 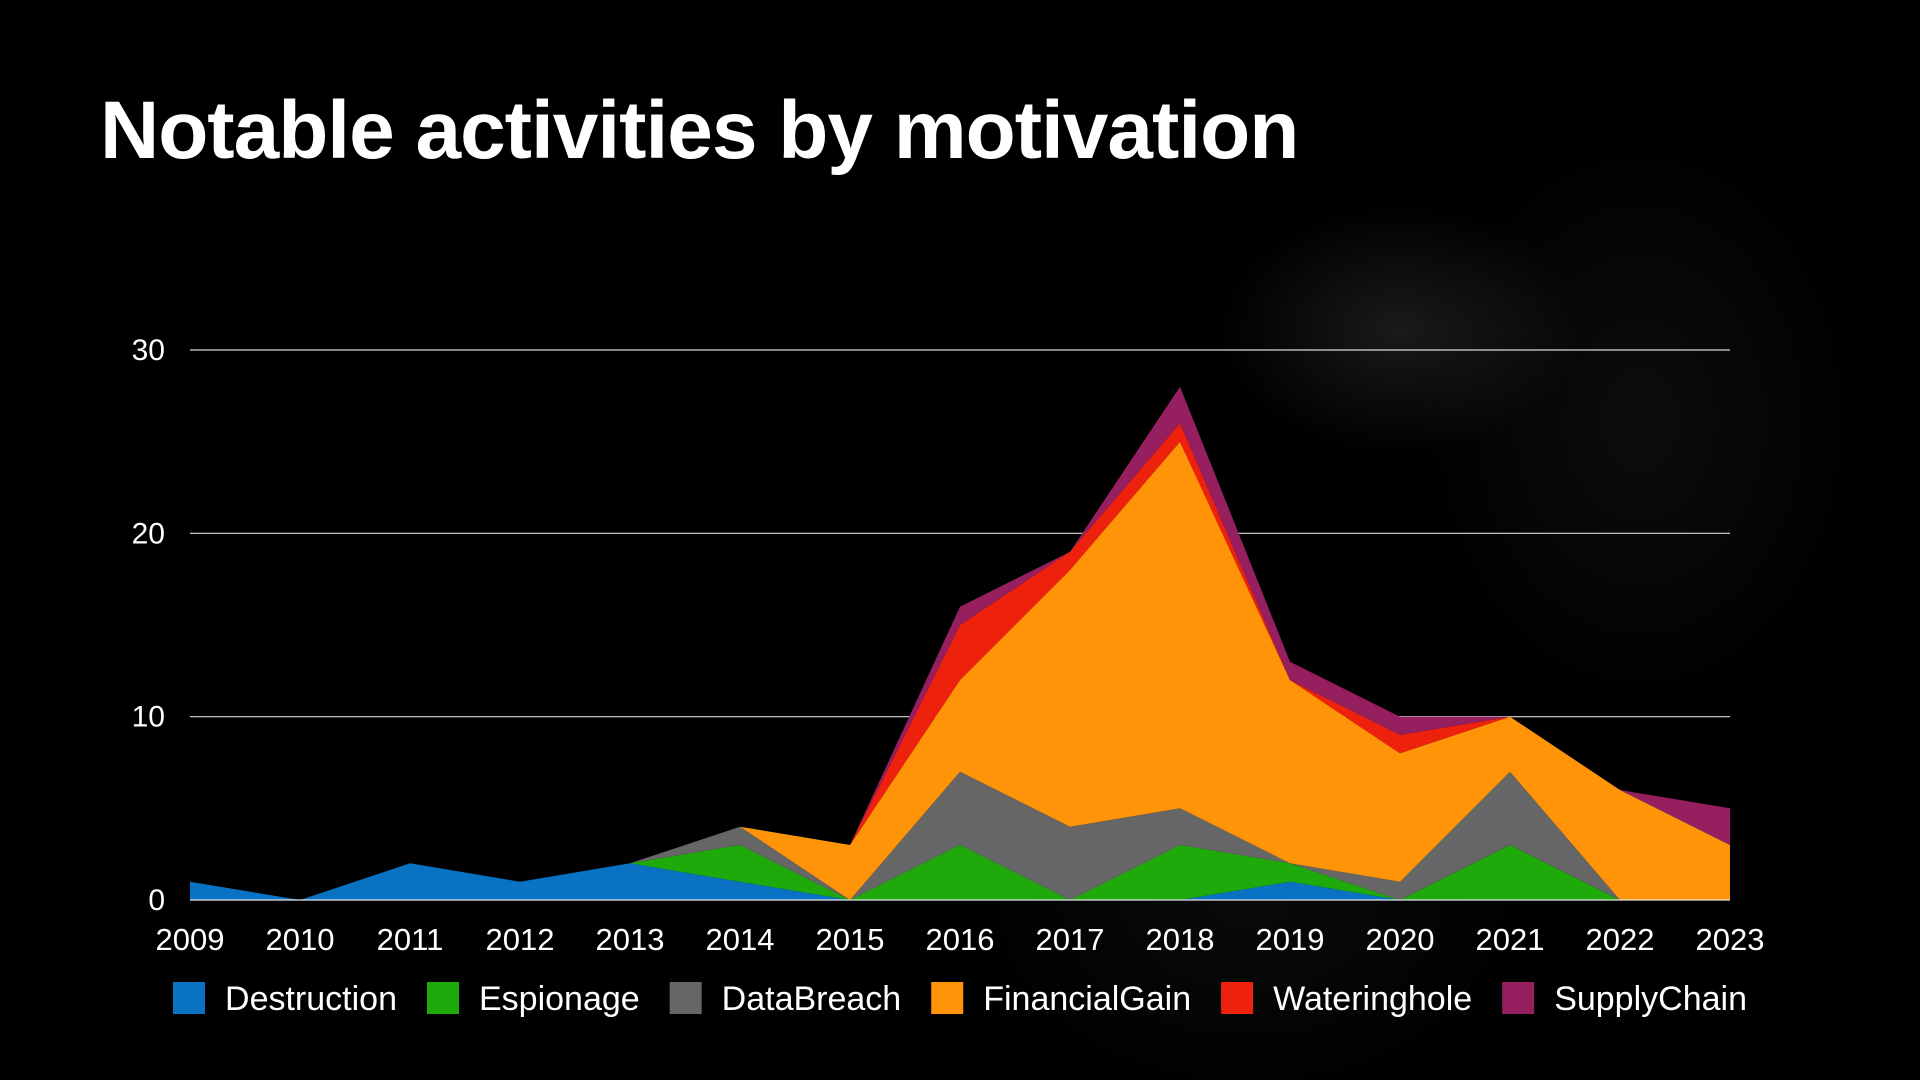 I want to click on x-tick-label: 2021, so click(x=1510, y=939).